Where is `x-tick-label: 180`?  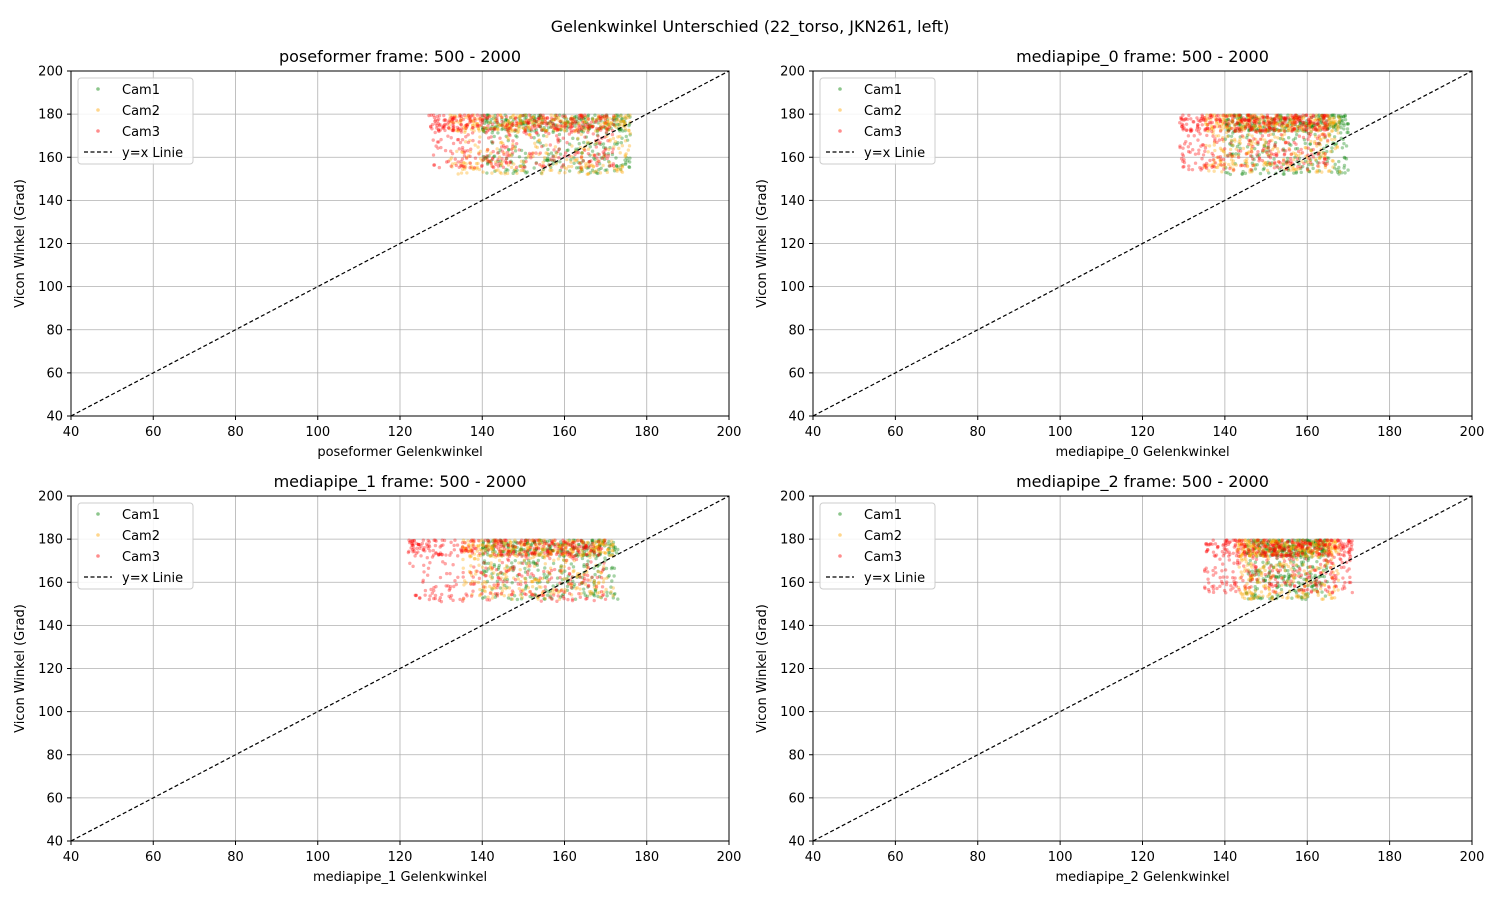
x-tick-label: 180 is located at coordinates (646, 857).